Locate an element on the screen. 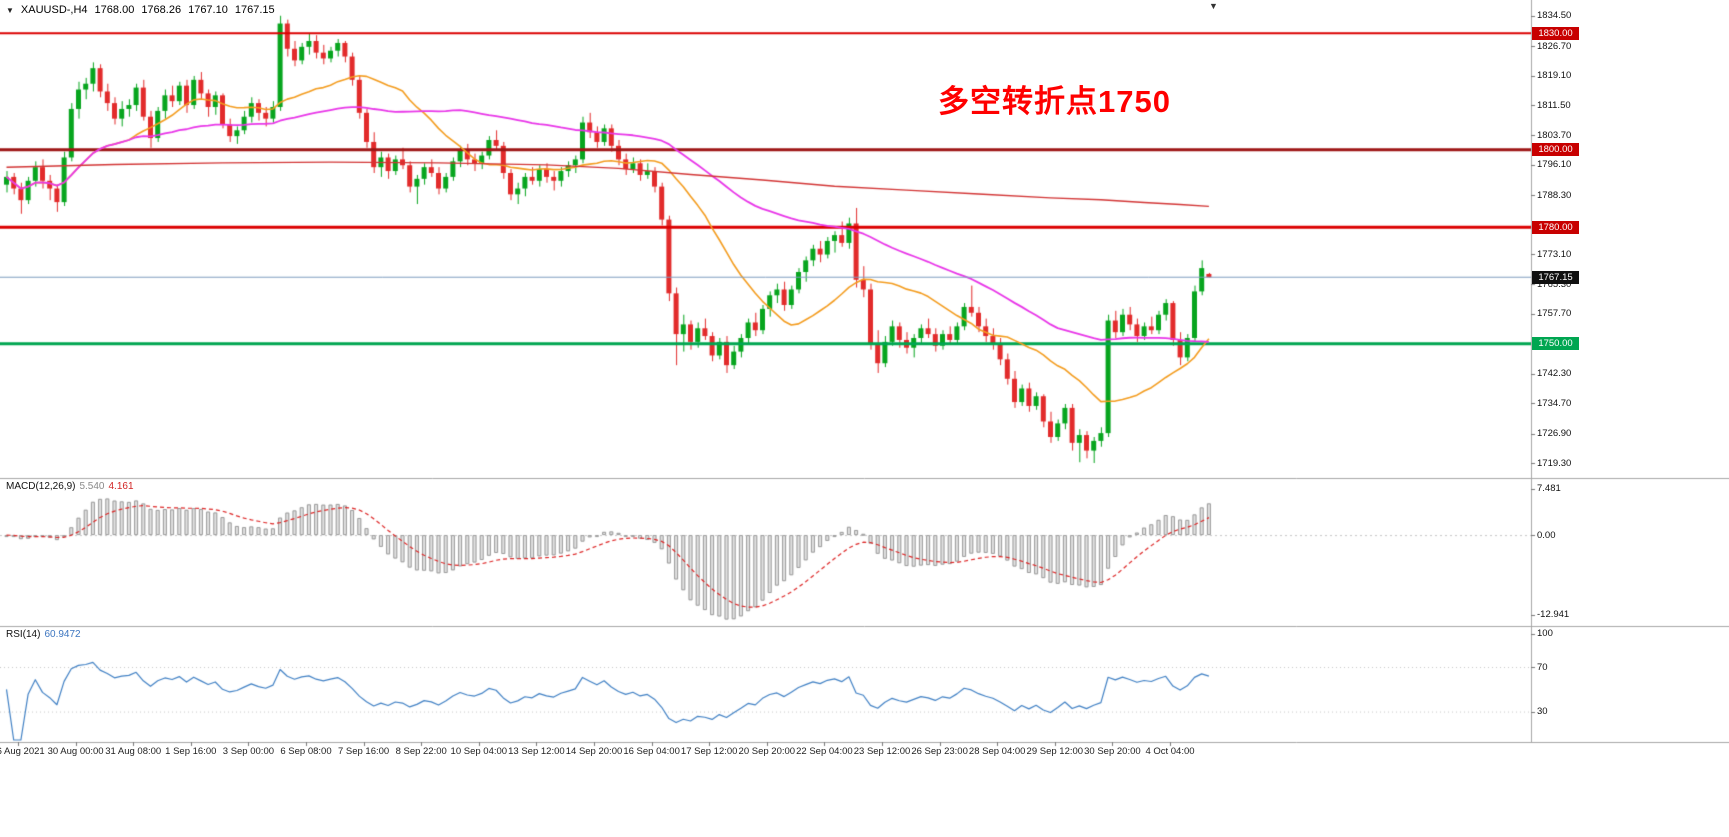 Image resolution: width=1729 pixels, height=837 pixels. macd-scale-label: 7.481 is located at coordinates (1549, 489).